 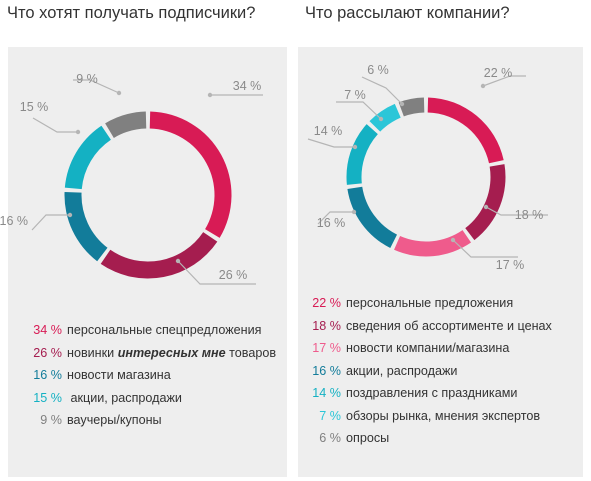 What do you see at coordinates (164, 330) in the screenshot?
I see `legend-label: персональные спецпредложения` at bounding box center [164, 330].